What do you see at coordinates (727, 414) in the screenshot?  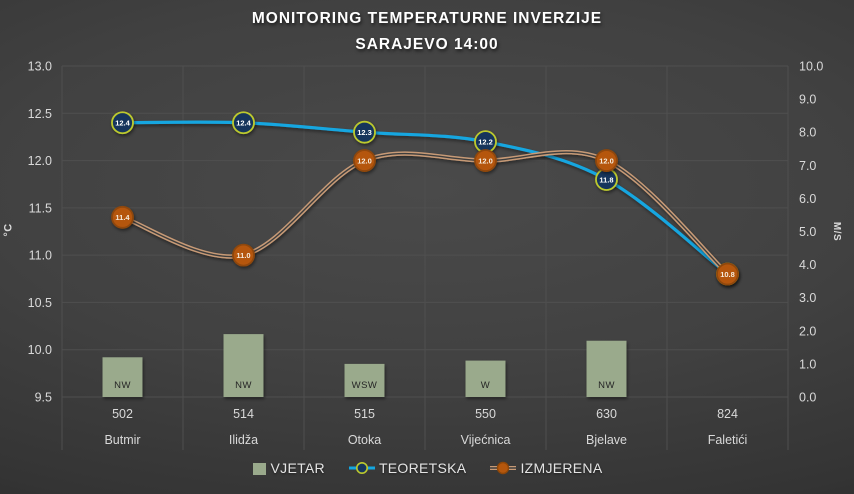 I see `elevation-label: 824` at bounding box center [727, 414].